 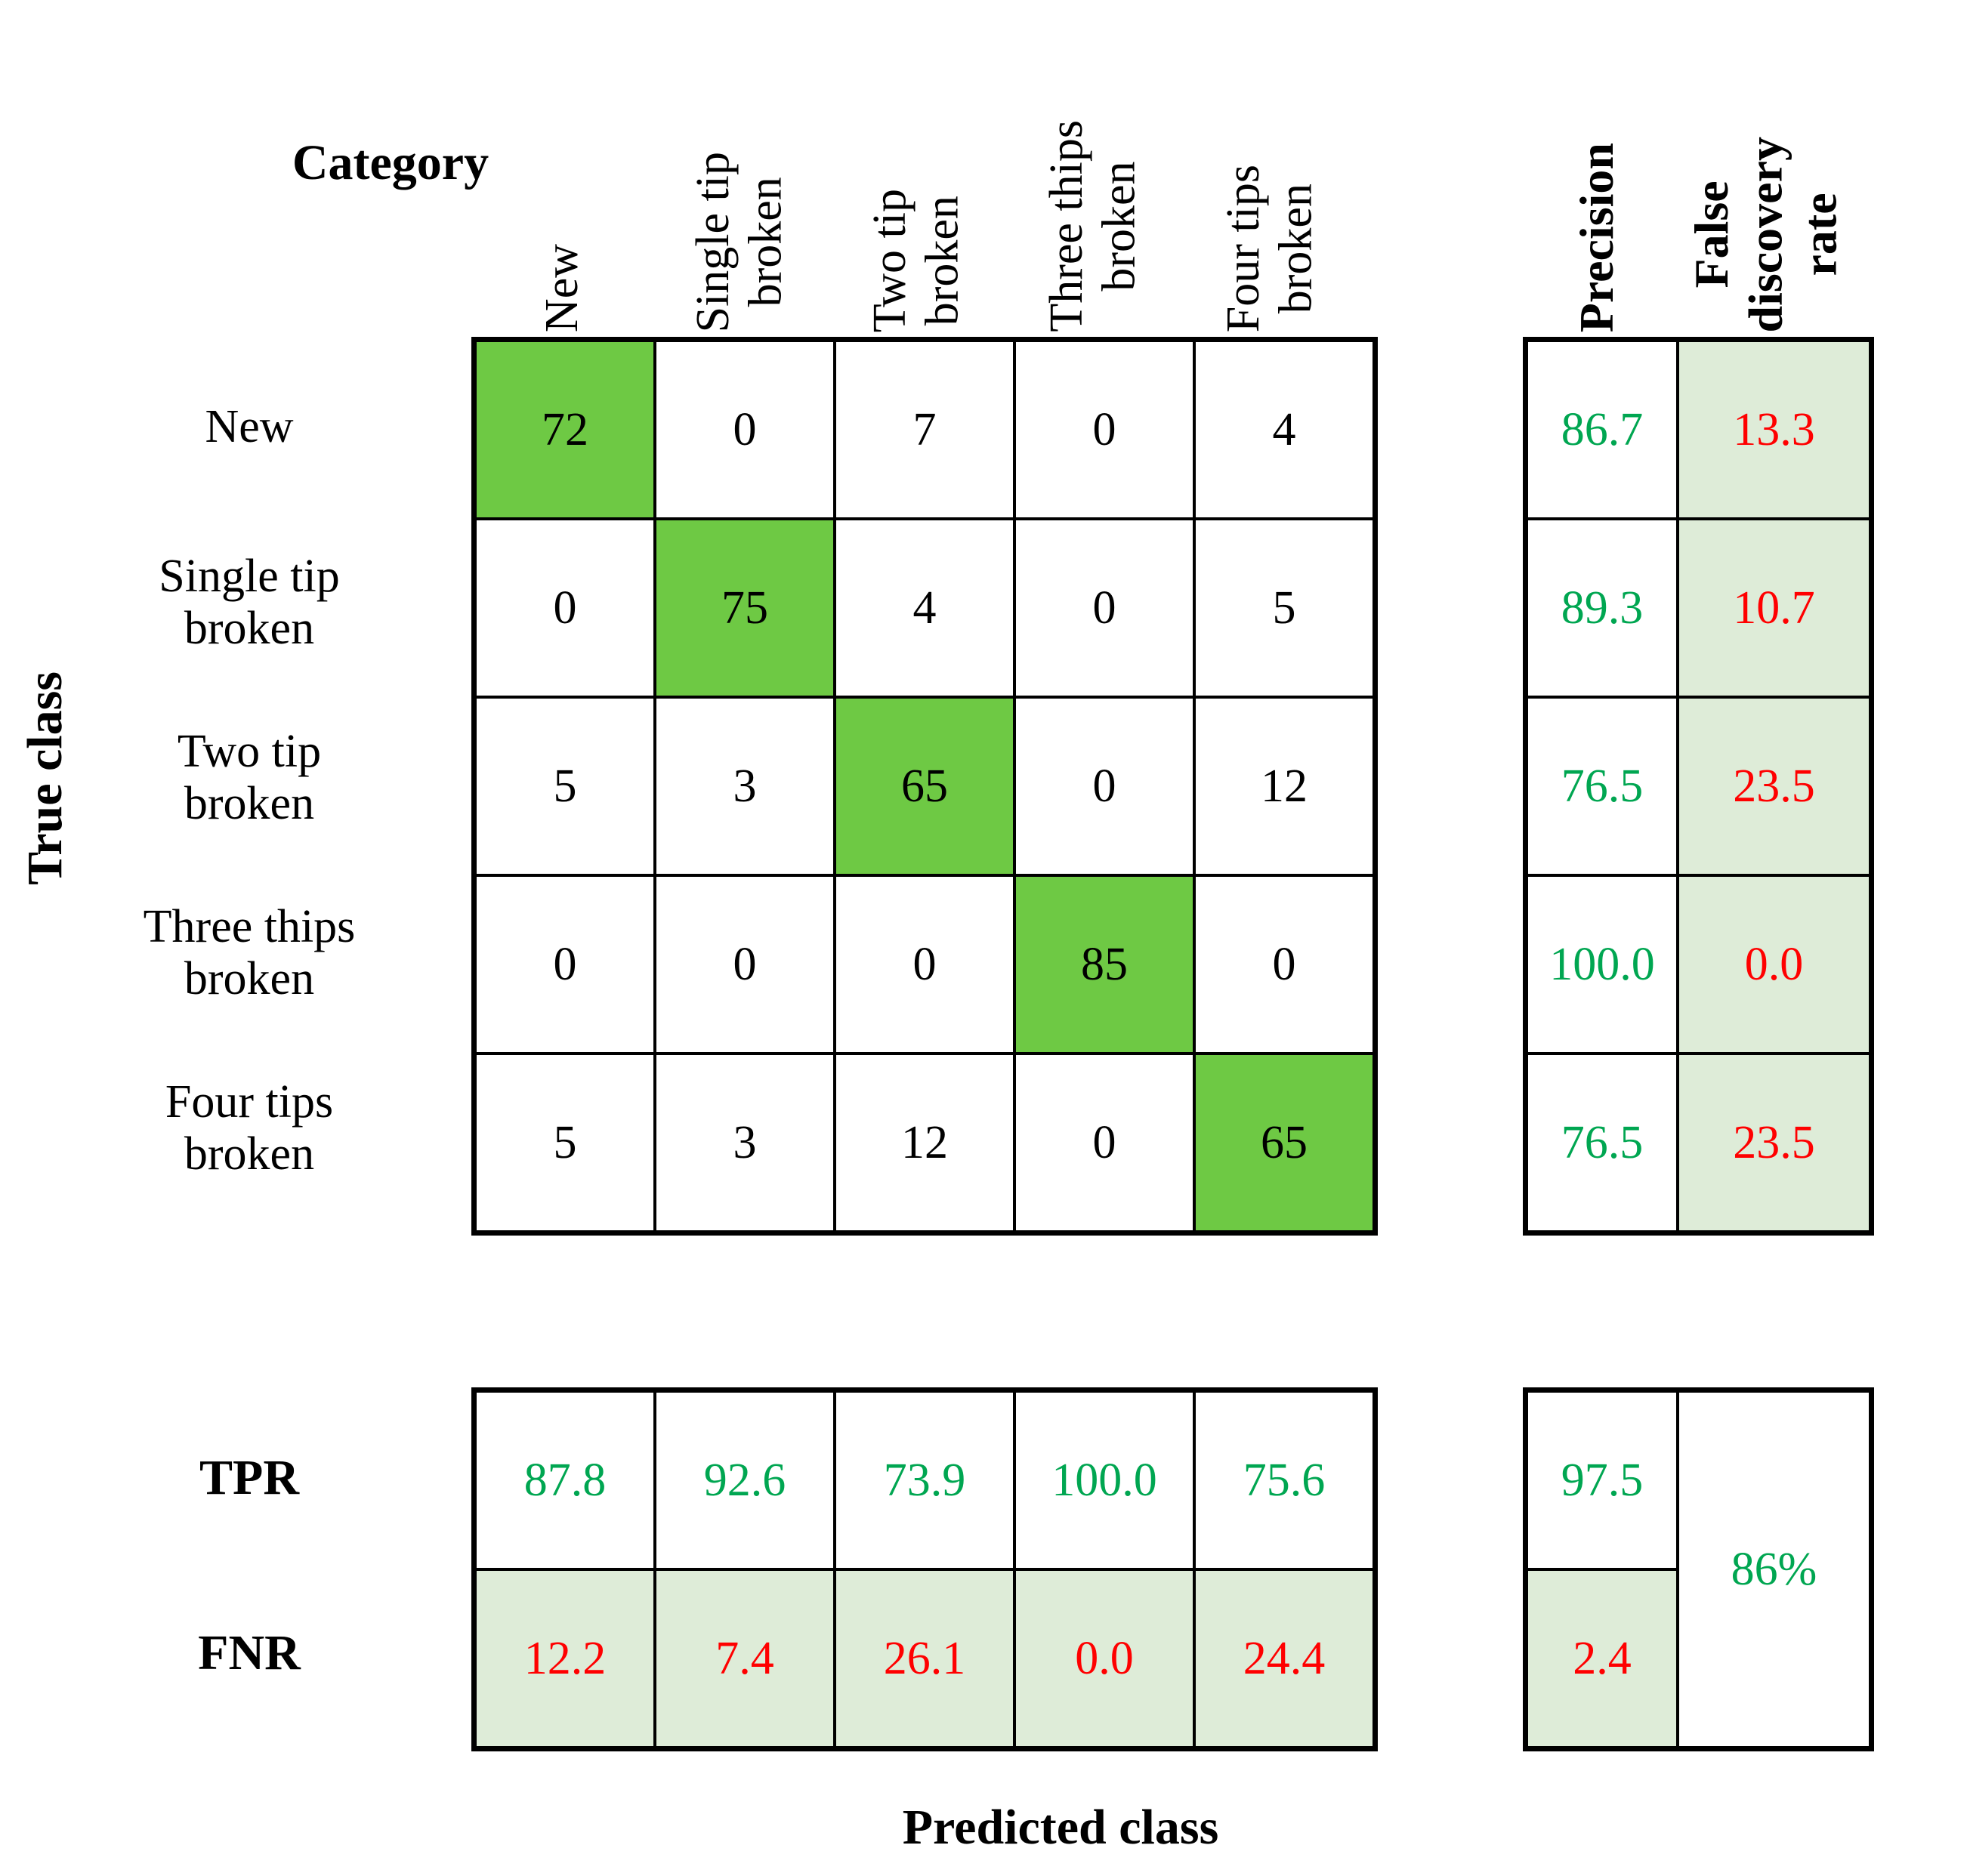 What do you see at coordinates (564, 1659) in the screenshot?
I see `fnr-cell: 12.2` at bounding box center [564, 1659].